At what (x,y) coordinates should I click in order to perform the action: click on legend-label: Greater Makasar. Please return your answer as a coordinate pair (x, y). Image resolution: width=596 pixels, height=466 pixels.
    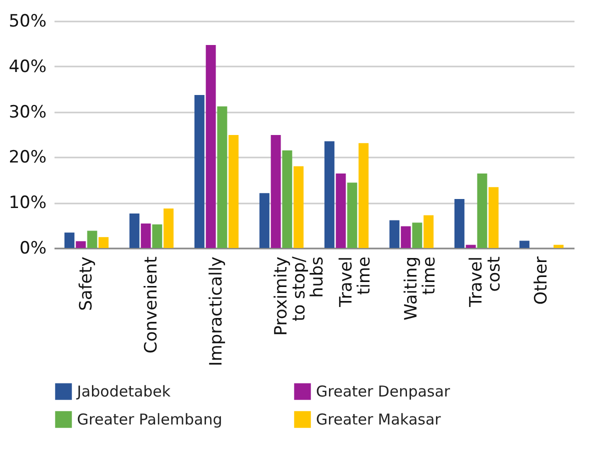
    Looking at the image, I should click on (379, 419).